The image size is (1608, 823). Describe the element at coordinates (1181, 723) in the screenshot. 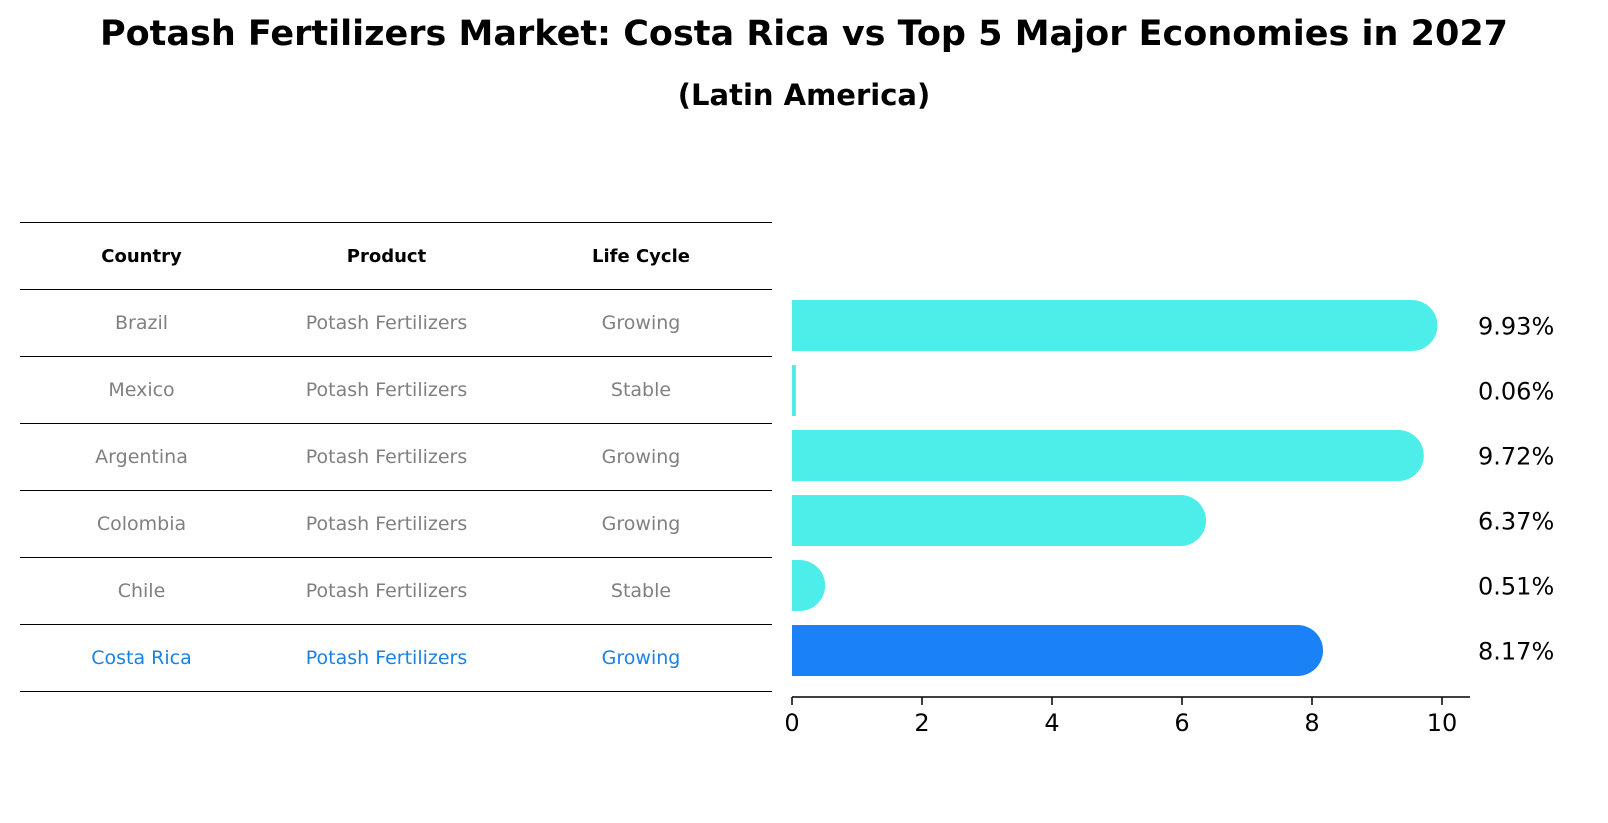

I see `x-tick-label: 6` at that location.